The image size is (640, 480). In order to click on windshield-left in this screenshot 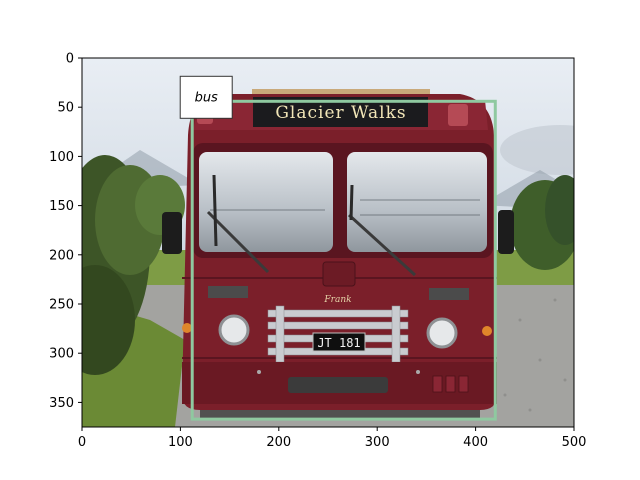, I will do `click(266, 202)`.